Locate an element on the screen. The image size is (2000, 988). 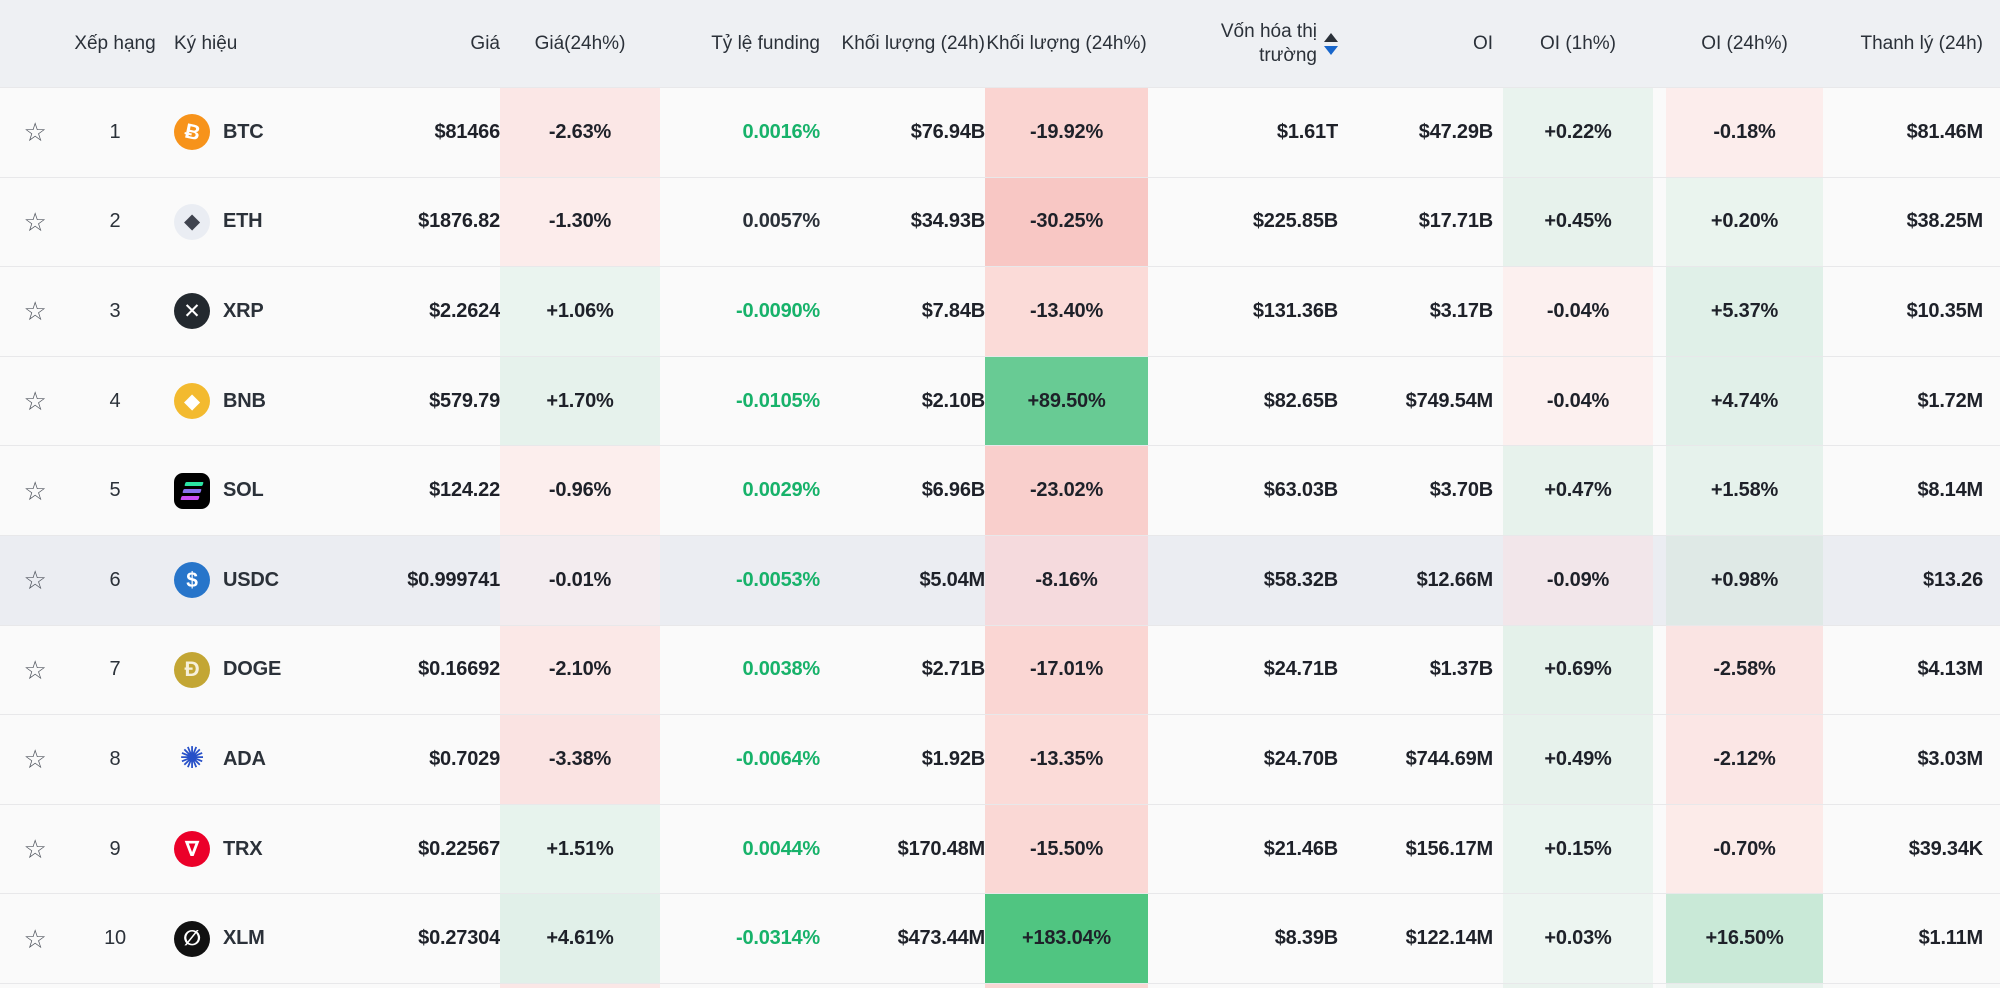
sort-asc-icon is located at coordinates (1331, 37).